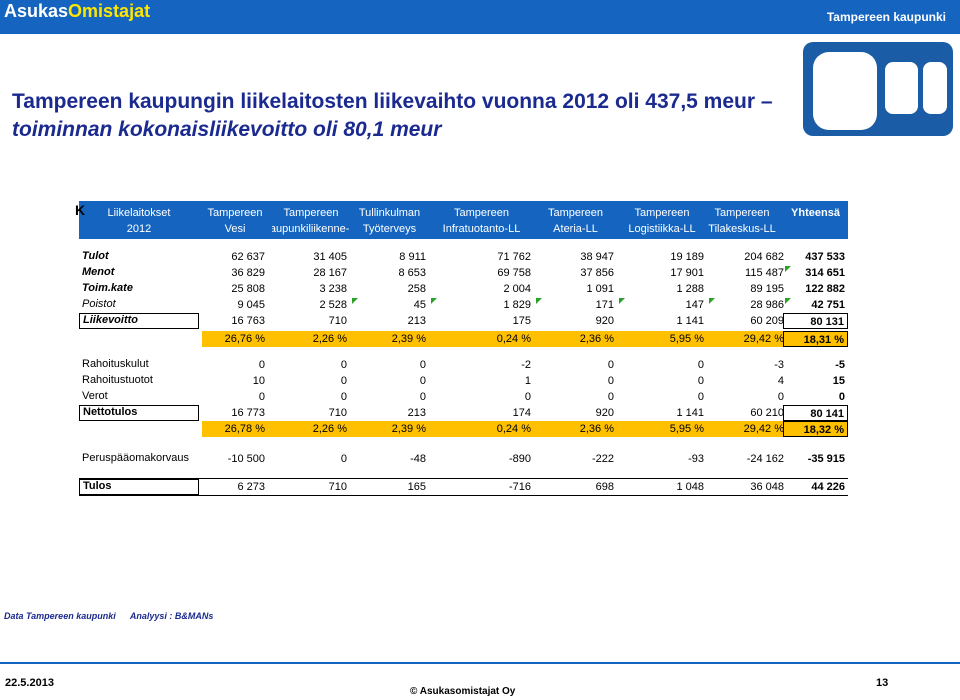 This screenshot has height=700, width=960. Describe the element at coordinates (878, 89) in the screenshot. I see `city-logo-icon` at that location.